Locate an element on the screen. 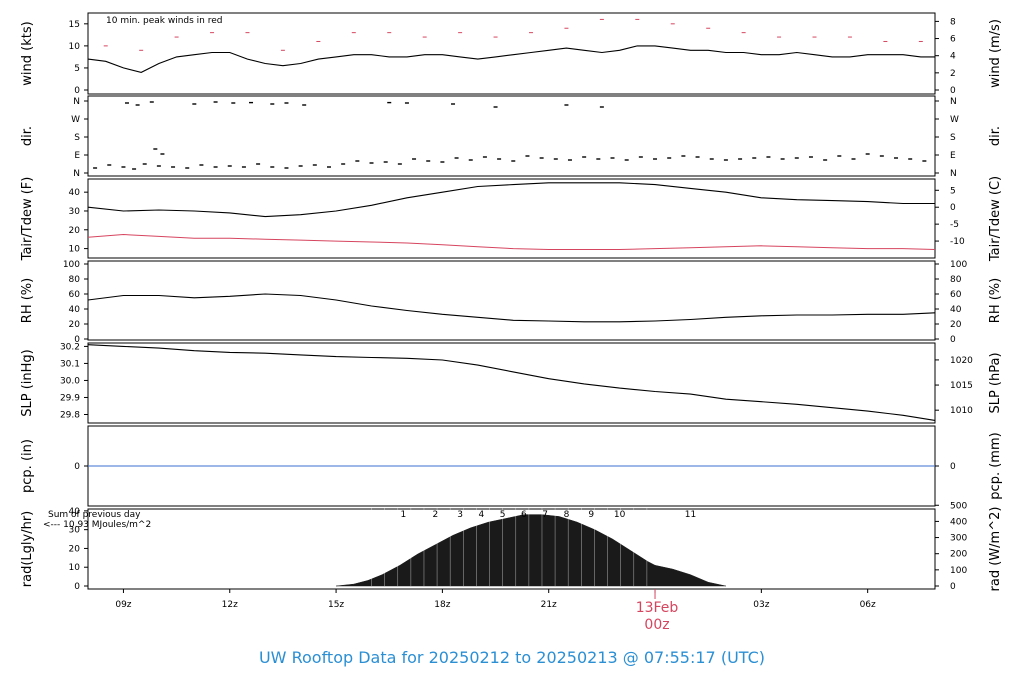 This screenshot has height=700, width=1024. rh-tick-right-100: 100 is located at coordinates (958, 265).